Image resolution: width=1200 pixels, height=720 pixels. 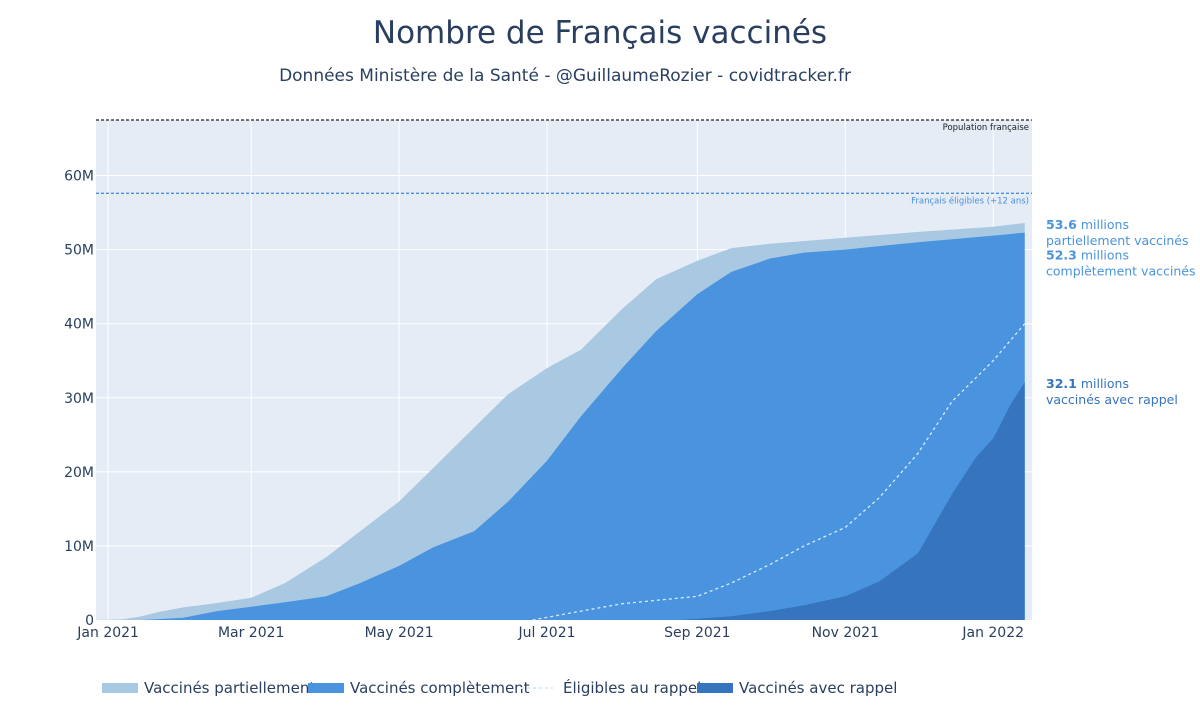 What do you see at coordinates (440, 688) in the screenshot?
I see `legend-label: Vaccinés complètement` at bounding box center [440, 688].